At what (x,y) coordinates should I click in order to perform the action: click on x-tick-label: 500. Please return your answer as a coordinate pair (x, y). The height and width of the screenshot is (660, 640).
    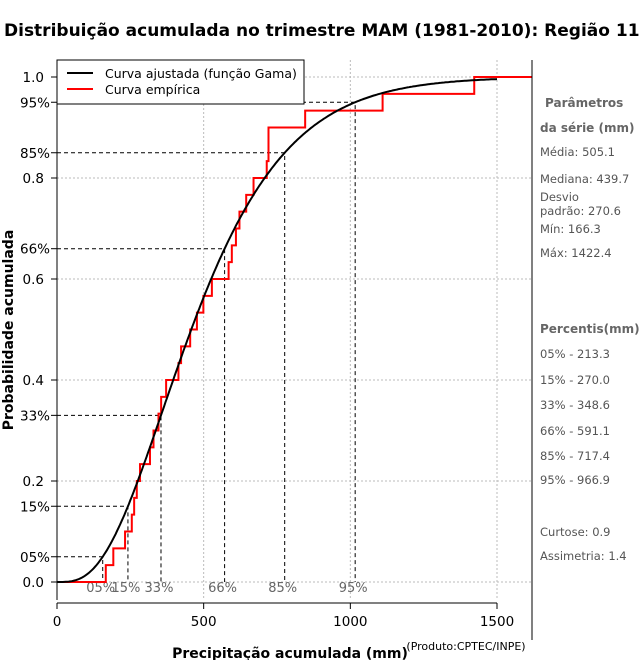
    Looking at the image, I should click on (204, 622).